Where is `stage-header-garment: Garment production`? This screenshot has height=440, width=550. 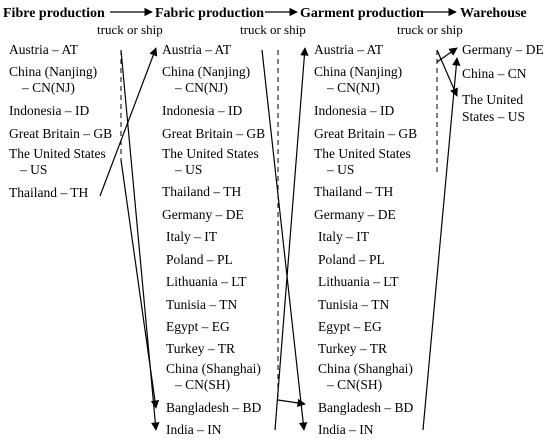 stage-header-garment: Garment production is located at coordinates (362, 13).